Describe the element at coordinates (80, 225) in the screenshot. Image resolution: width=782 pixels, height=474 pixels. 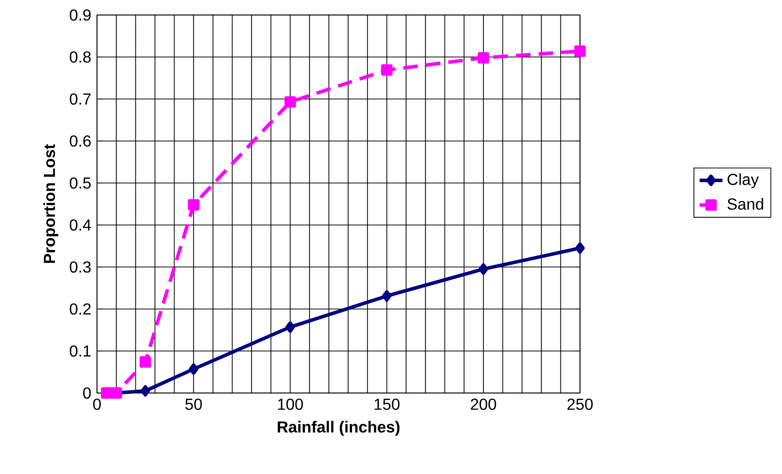
I see `y-tick-label: 0.4` at that location.